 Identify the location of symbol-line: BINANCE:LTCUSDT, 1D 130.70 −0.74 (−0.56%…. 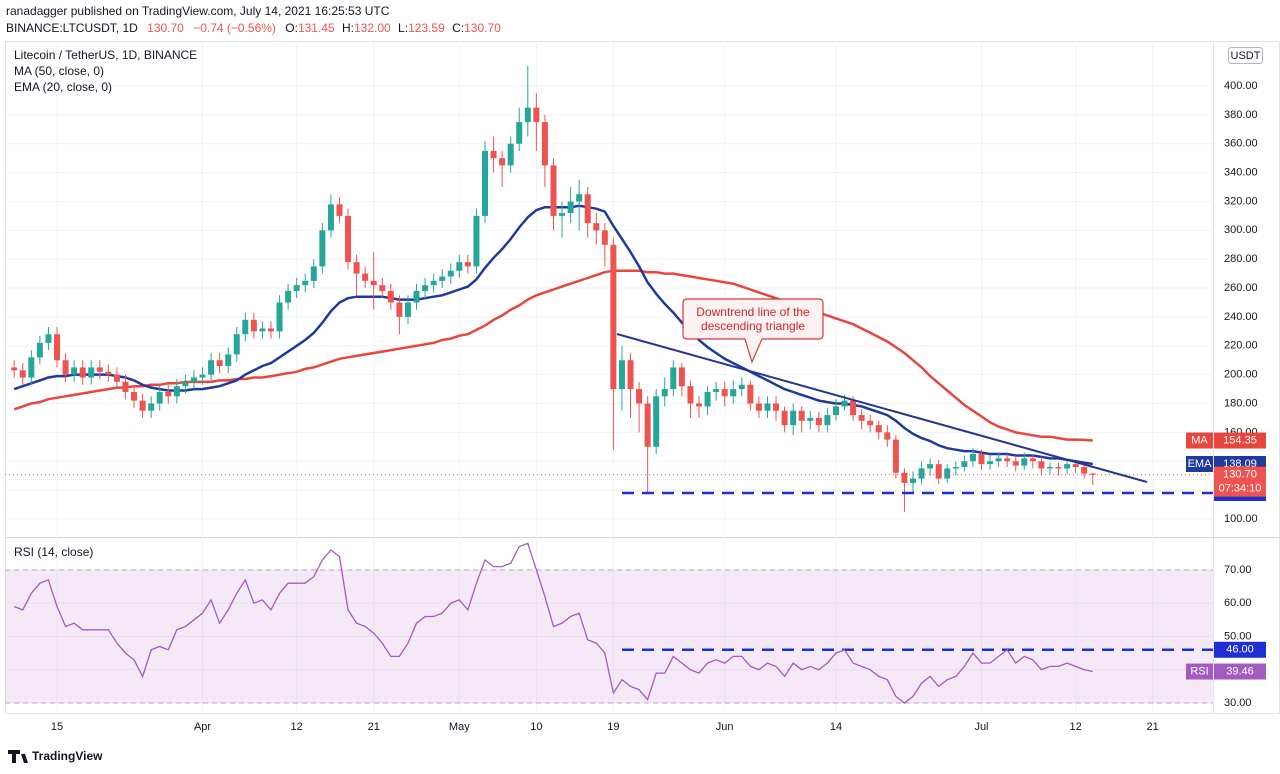
(253, 28).